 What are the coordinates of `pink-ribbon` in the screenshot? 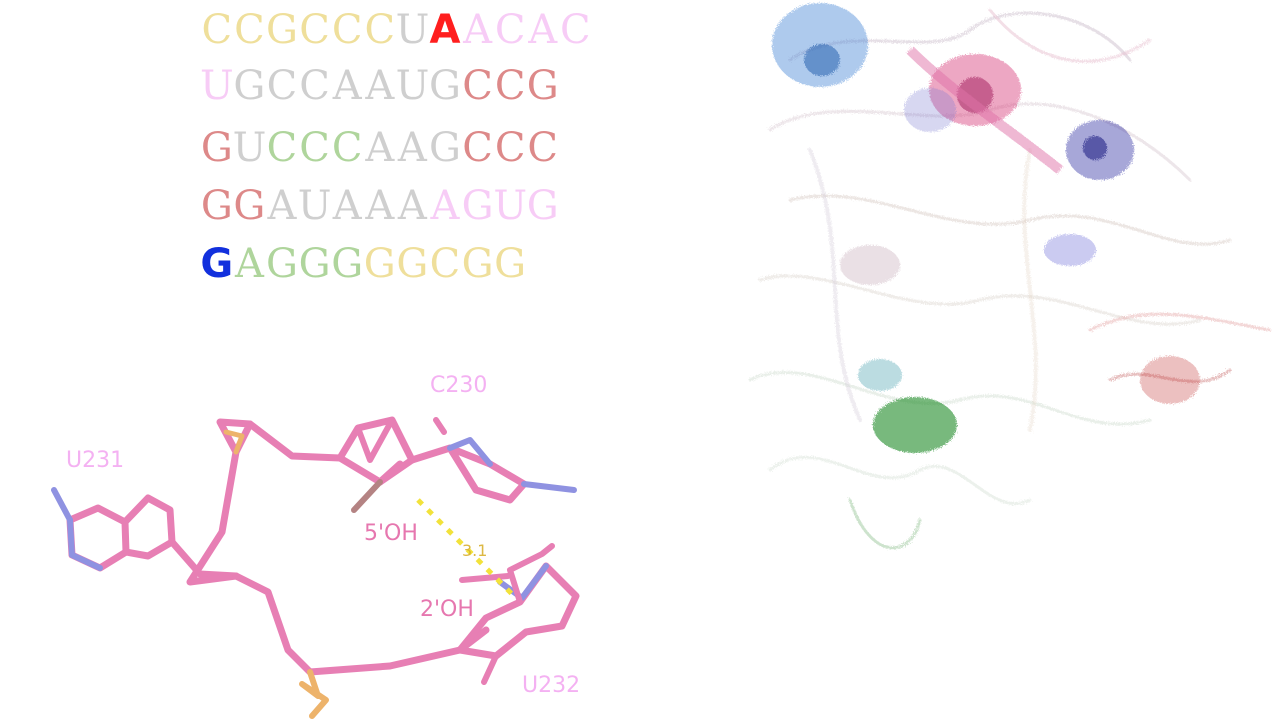 It's located at (985, 110).